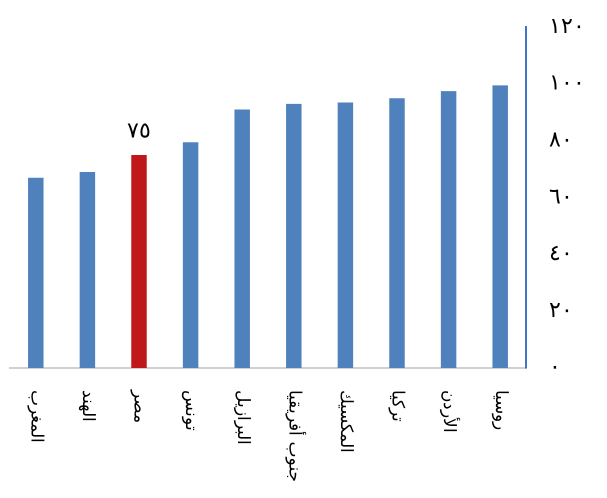  I want to click on y-tick-label: ٠, so click(555, 367).